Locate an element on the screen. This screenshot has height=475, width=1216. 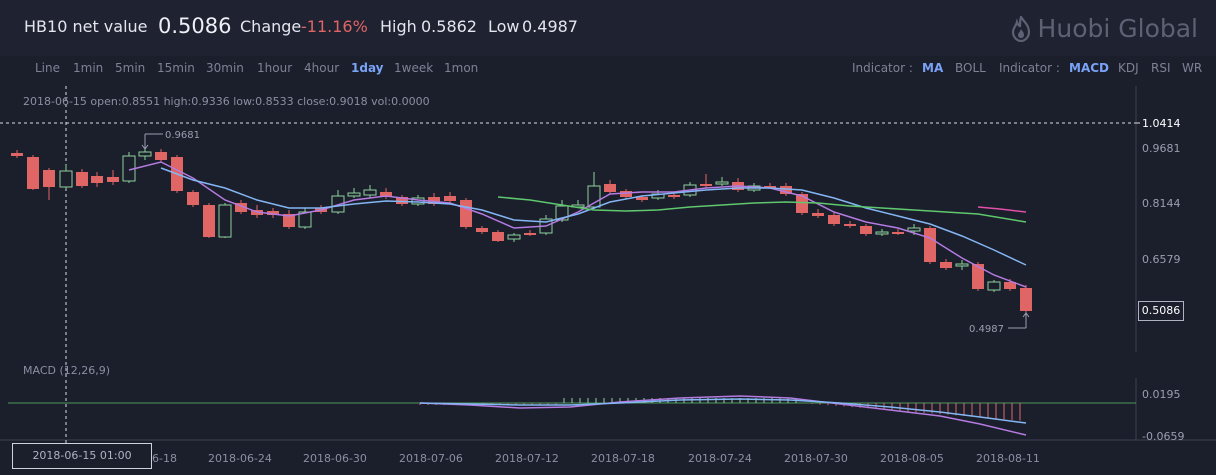
flame-icon is located at coordinates (1020, 28).